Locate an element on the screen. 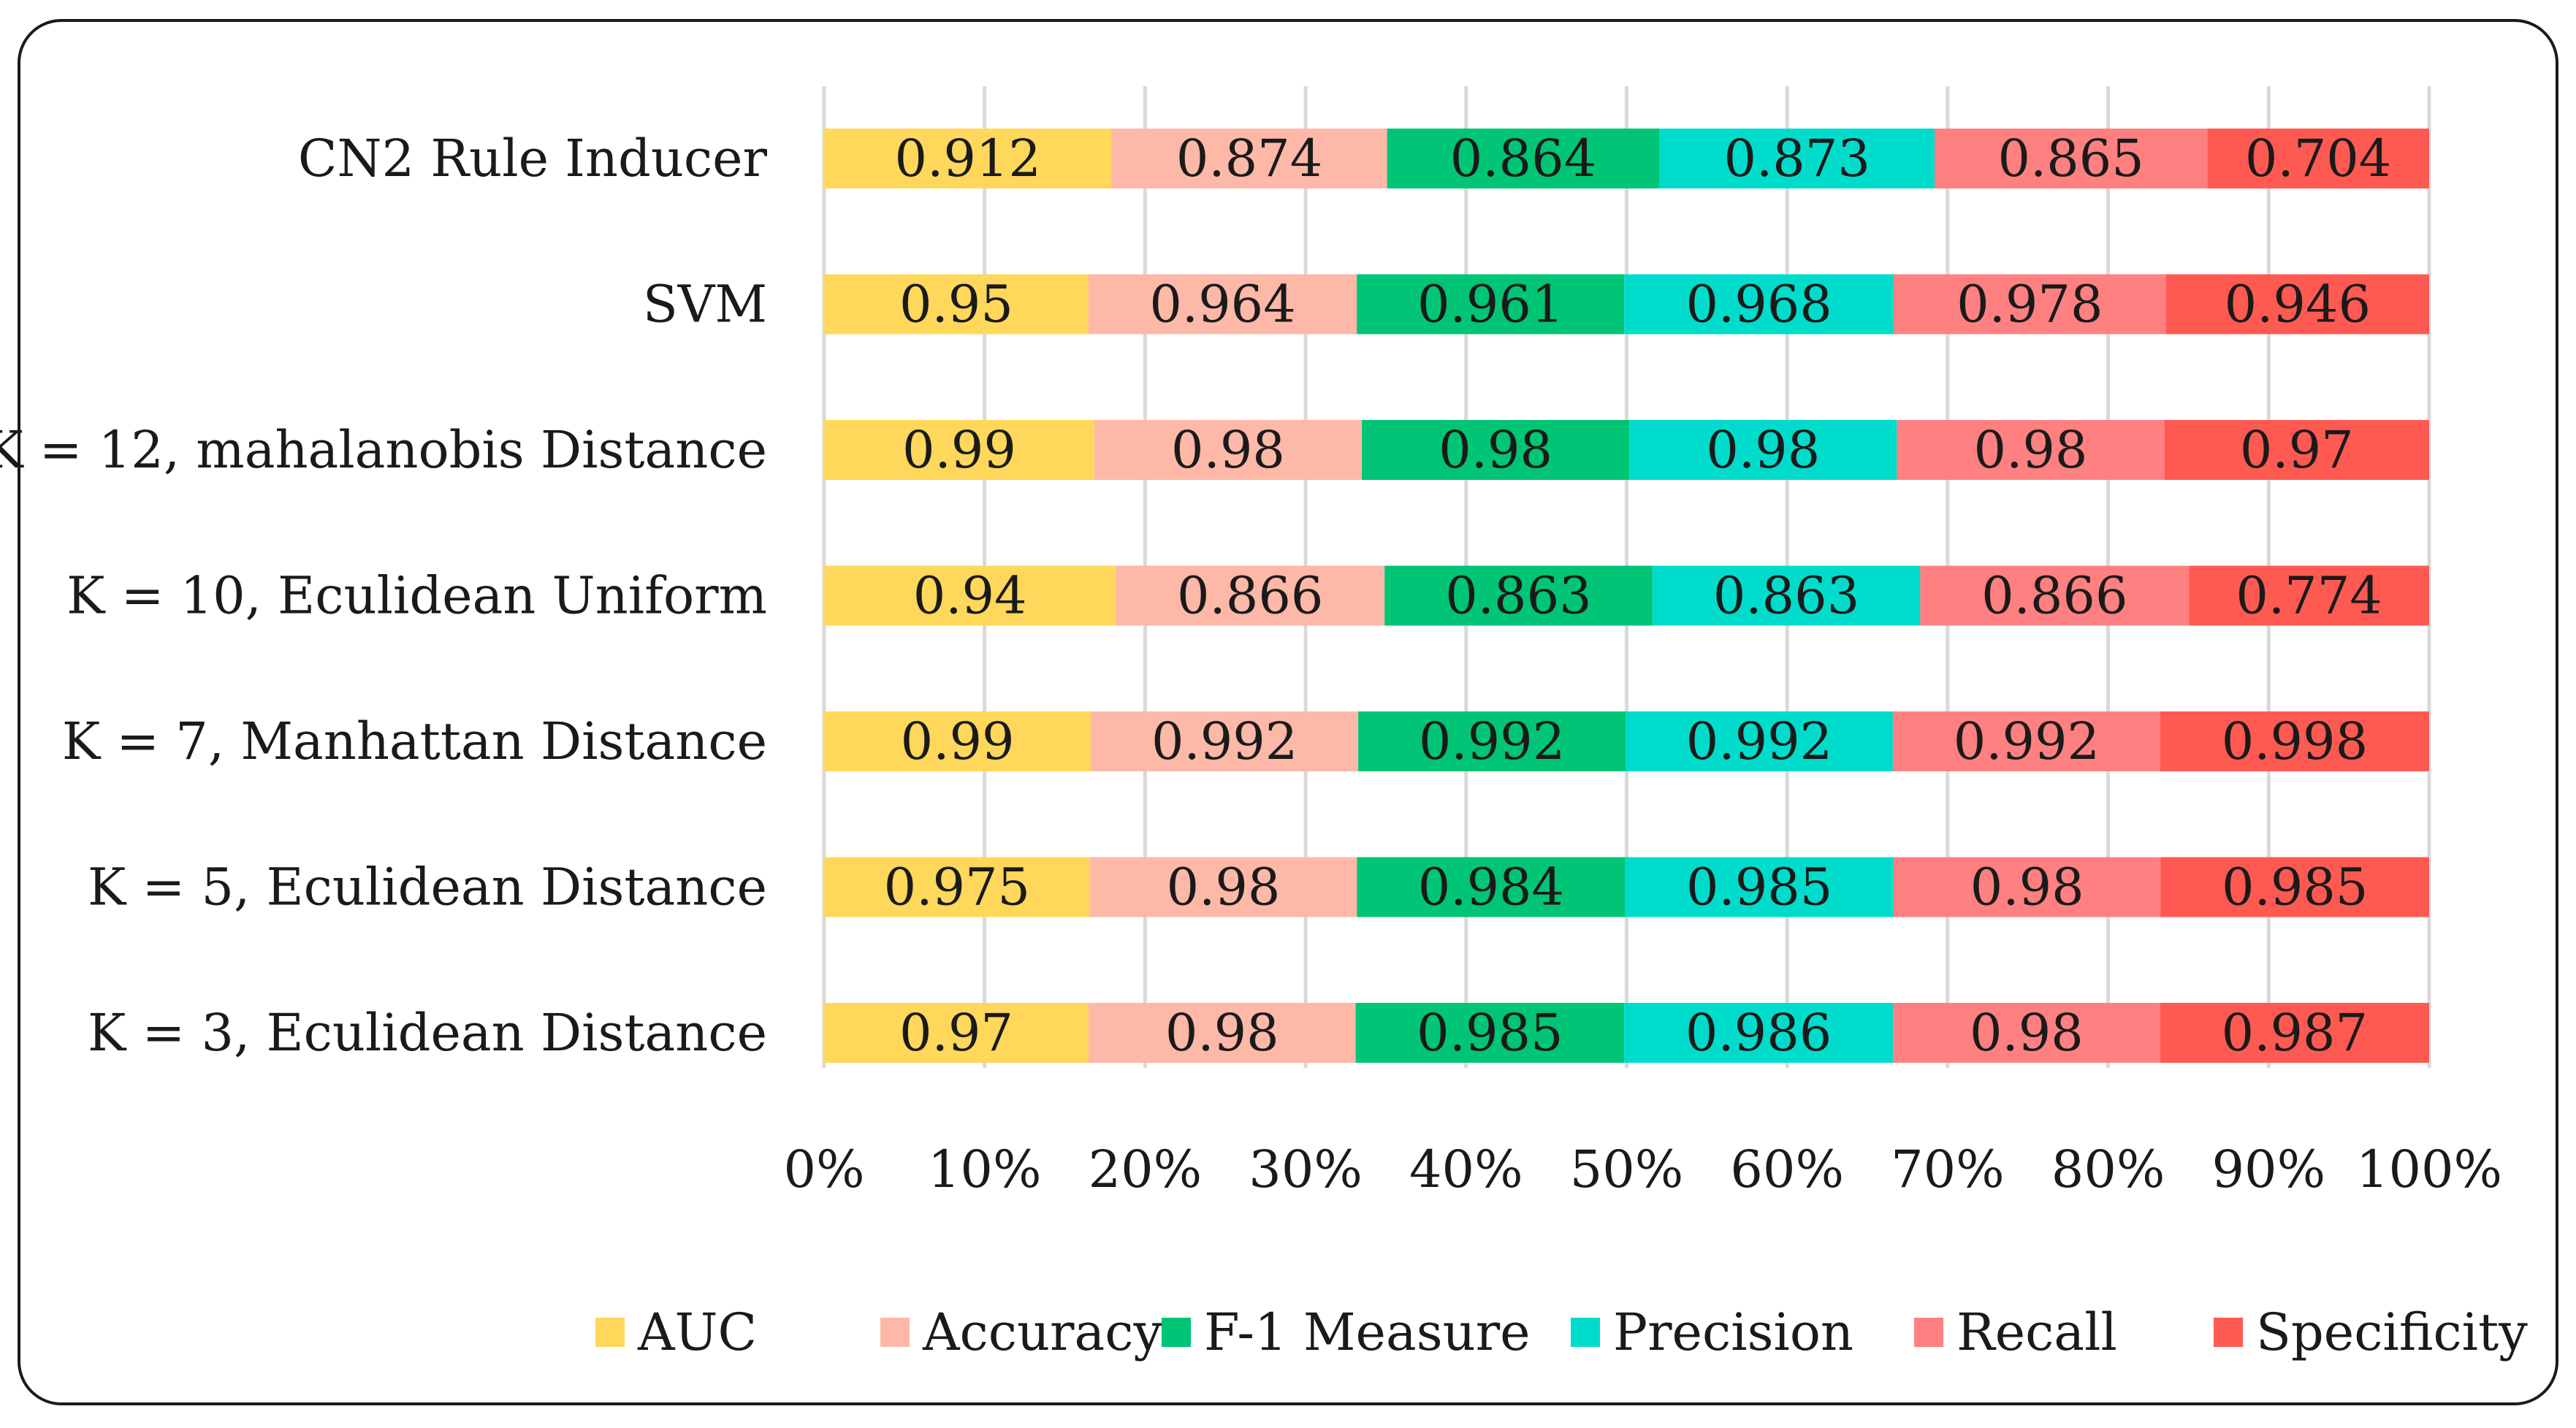 The image size is (2576, 1428). legend-swatch-auc is located at coordinates (610, 1332).